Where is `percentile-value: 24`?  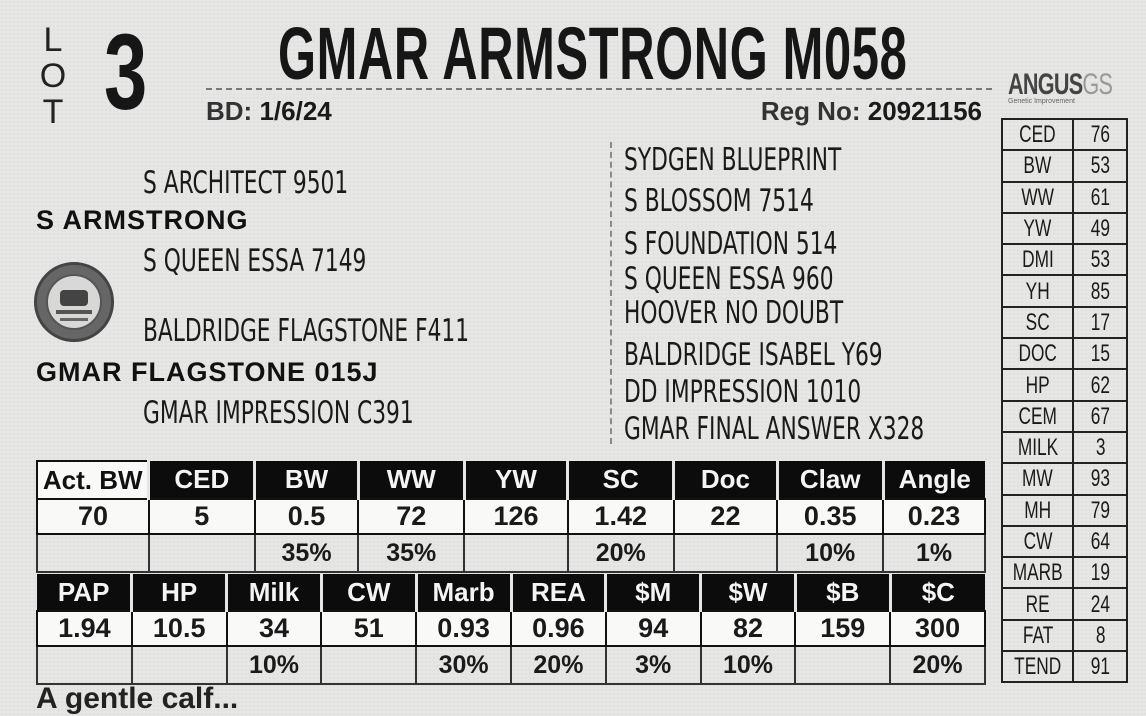 percentile-value: 24 is located at coordinates (1100, 604).